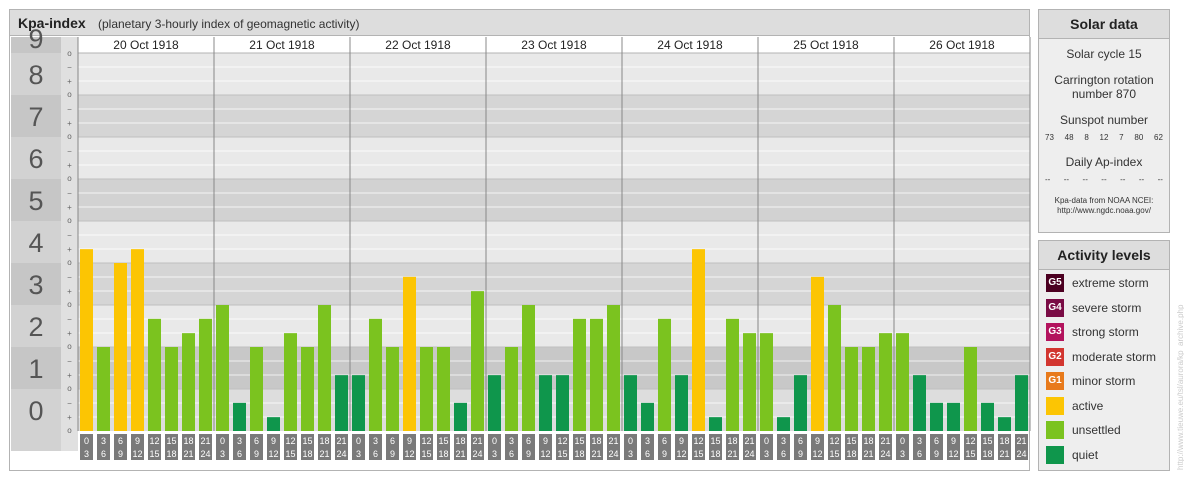 This screenshot has height=480, width=1184. Describe the element at coordinates (69, 81) in the screenshot. I see `minor-tick-label: +` at that location.